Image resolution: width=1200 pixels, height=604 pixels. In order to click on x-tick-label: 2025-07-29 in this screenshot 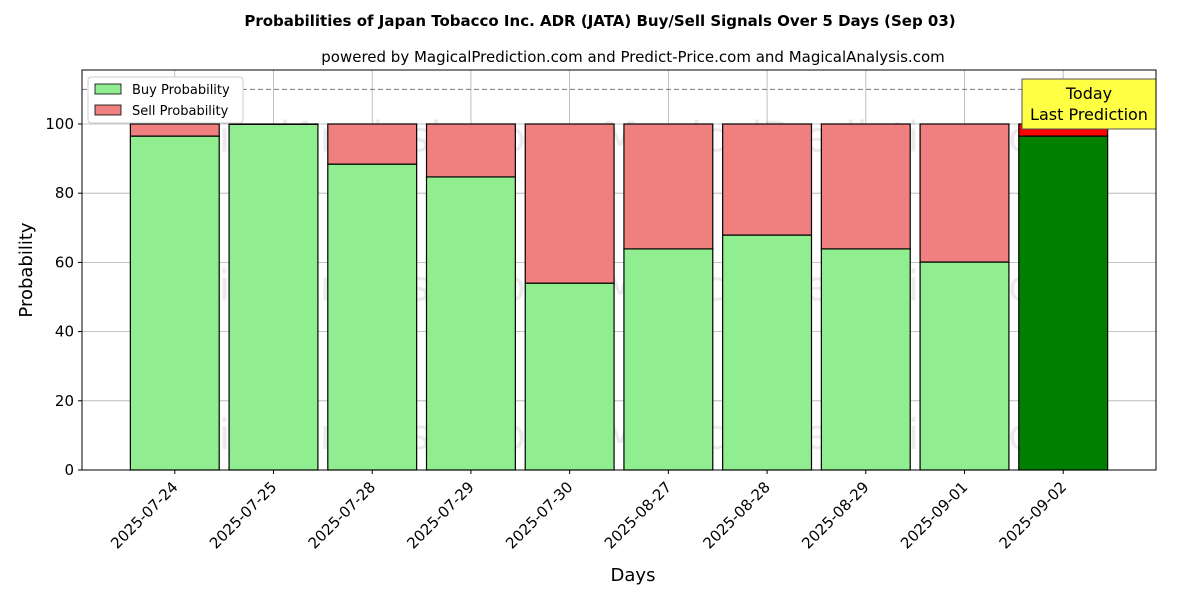, I will do `click(440, 515)`.